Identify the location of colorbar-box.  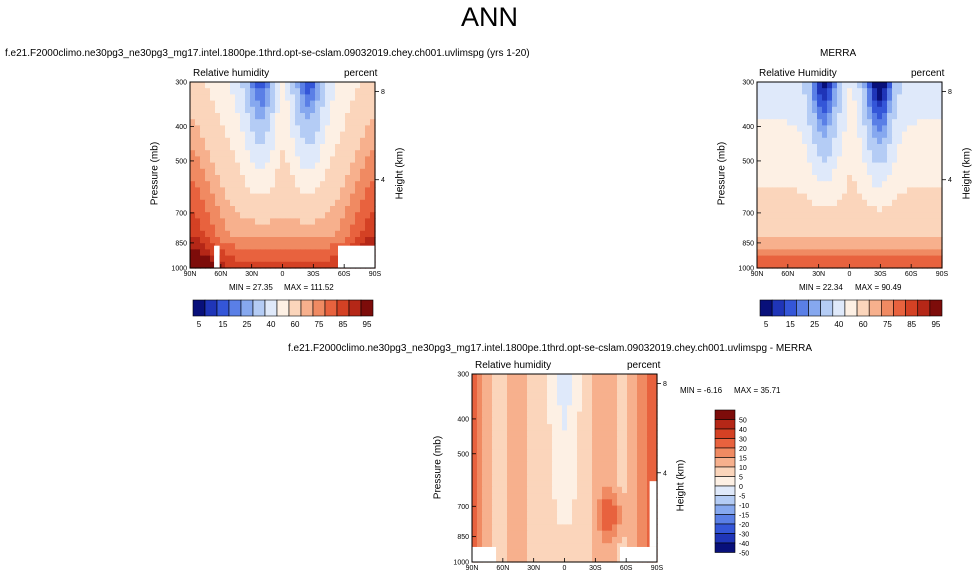
(725, 547).